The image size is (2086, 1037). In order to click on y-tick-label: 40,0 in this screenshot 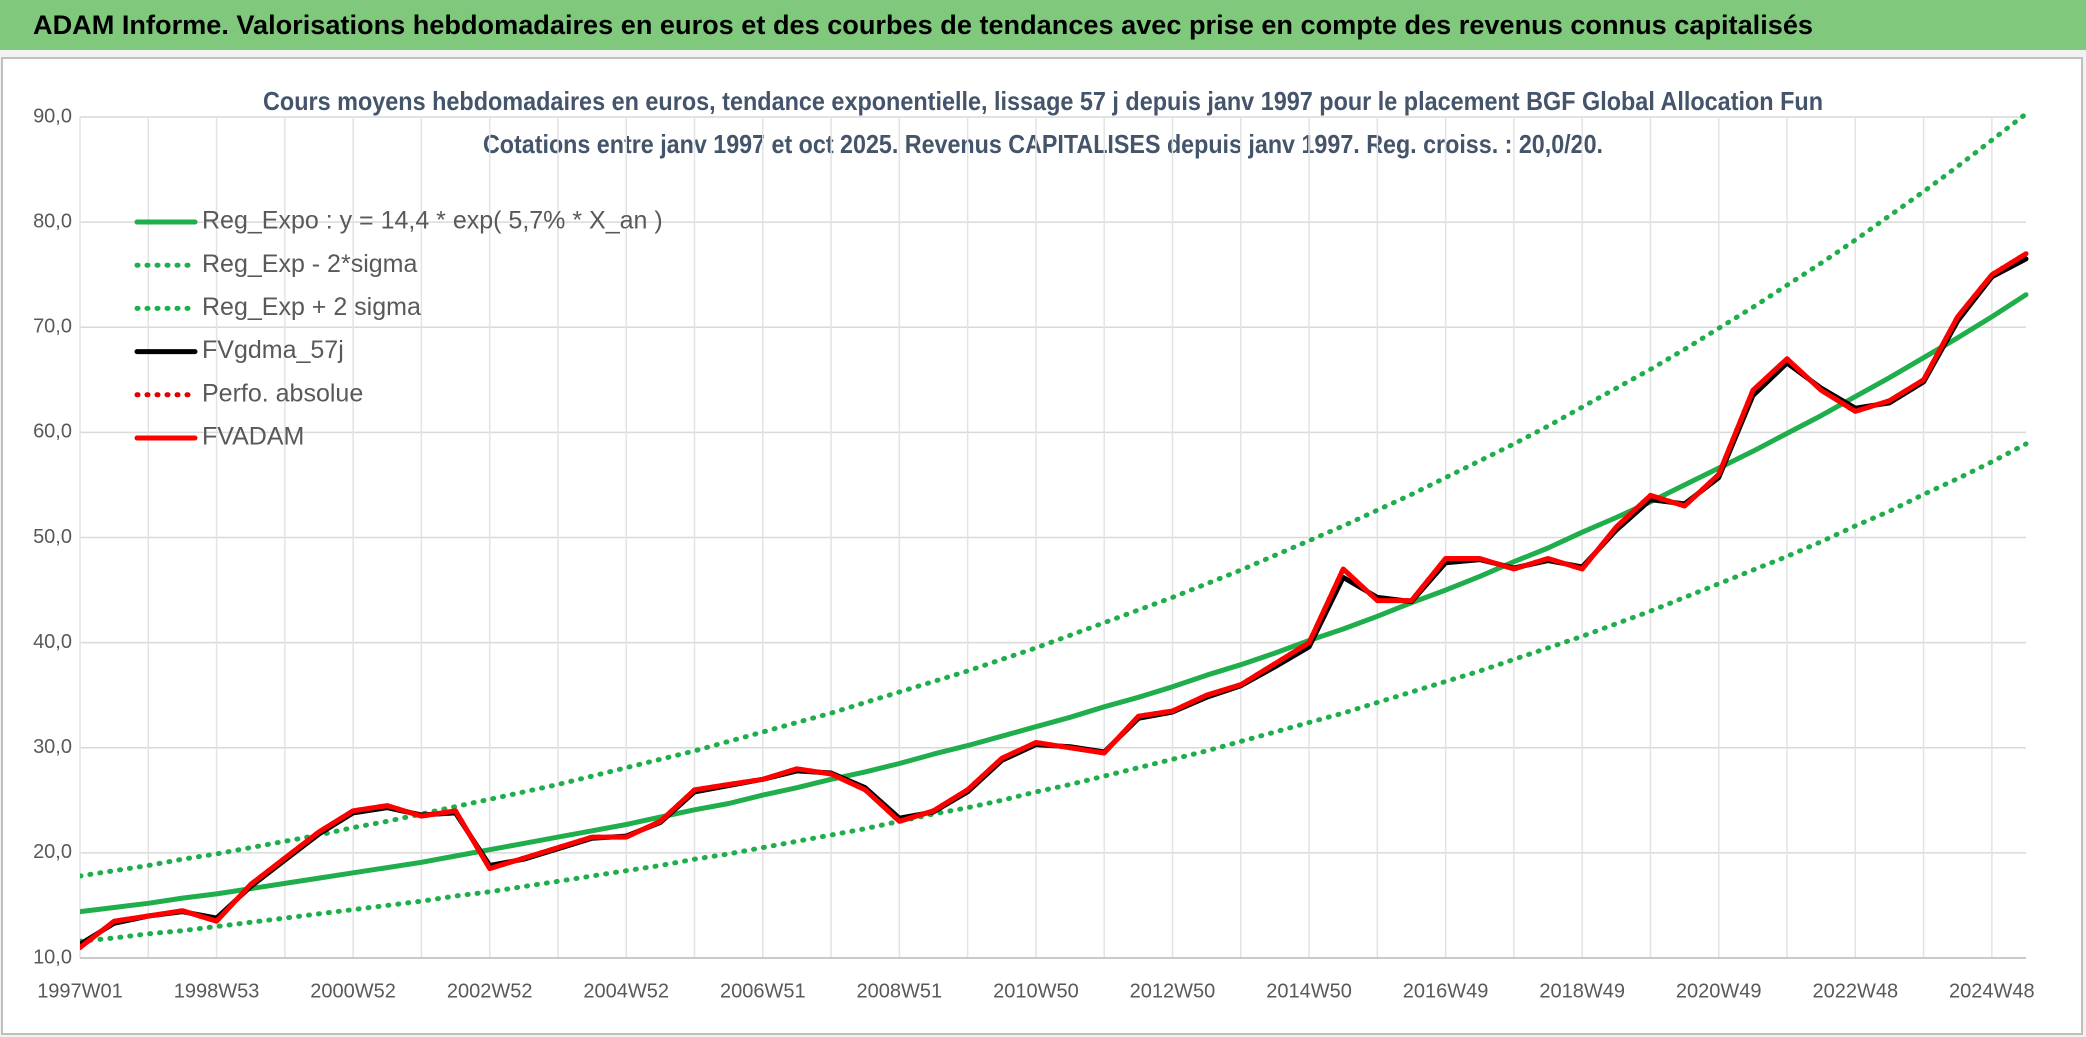, I will do `click(52, 642)`.